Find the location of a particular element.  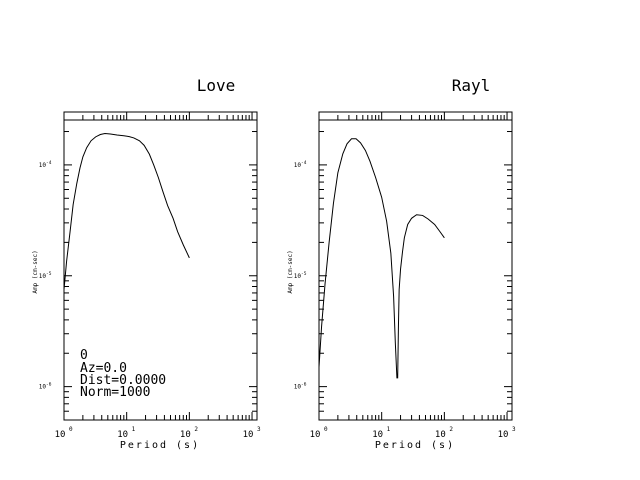

love-y-tick-label-0: 10 -6 is located at coordinates (45, 386).